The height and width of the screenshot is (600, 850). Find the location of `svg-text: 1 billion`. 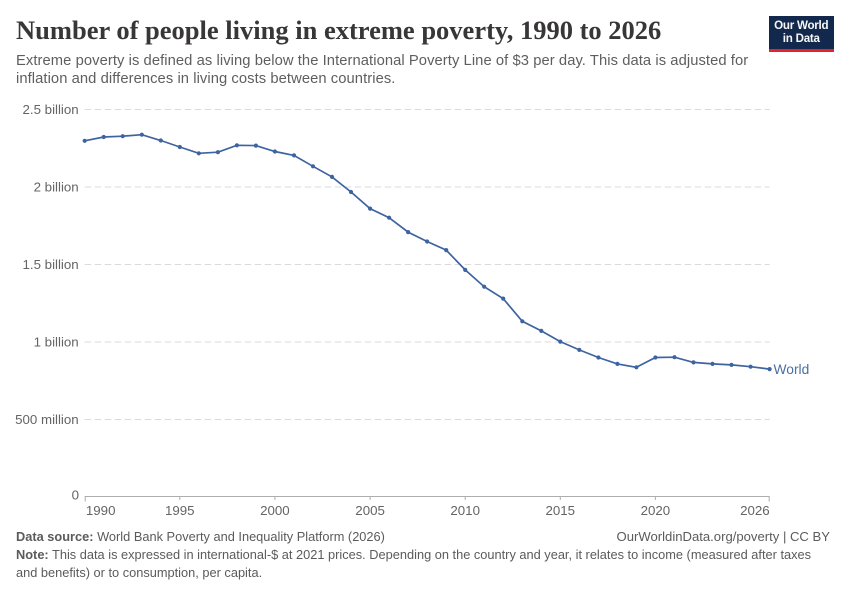

svg-text: 1 billion is located at coordinates (56, 342).